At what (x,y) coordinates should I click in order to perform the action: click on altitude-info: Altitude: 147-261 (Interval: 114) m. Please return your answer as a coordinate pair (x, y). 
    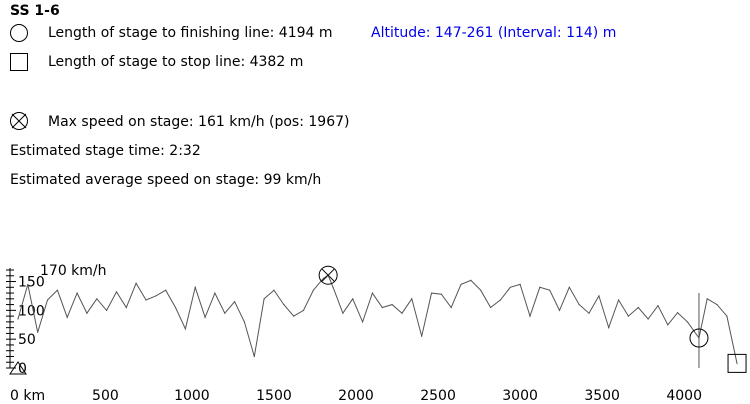
    Looking at the image, I should click on (494, 33).